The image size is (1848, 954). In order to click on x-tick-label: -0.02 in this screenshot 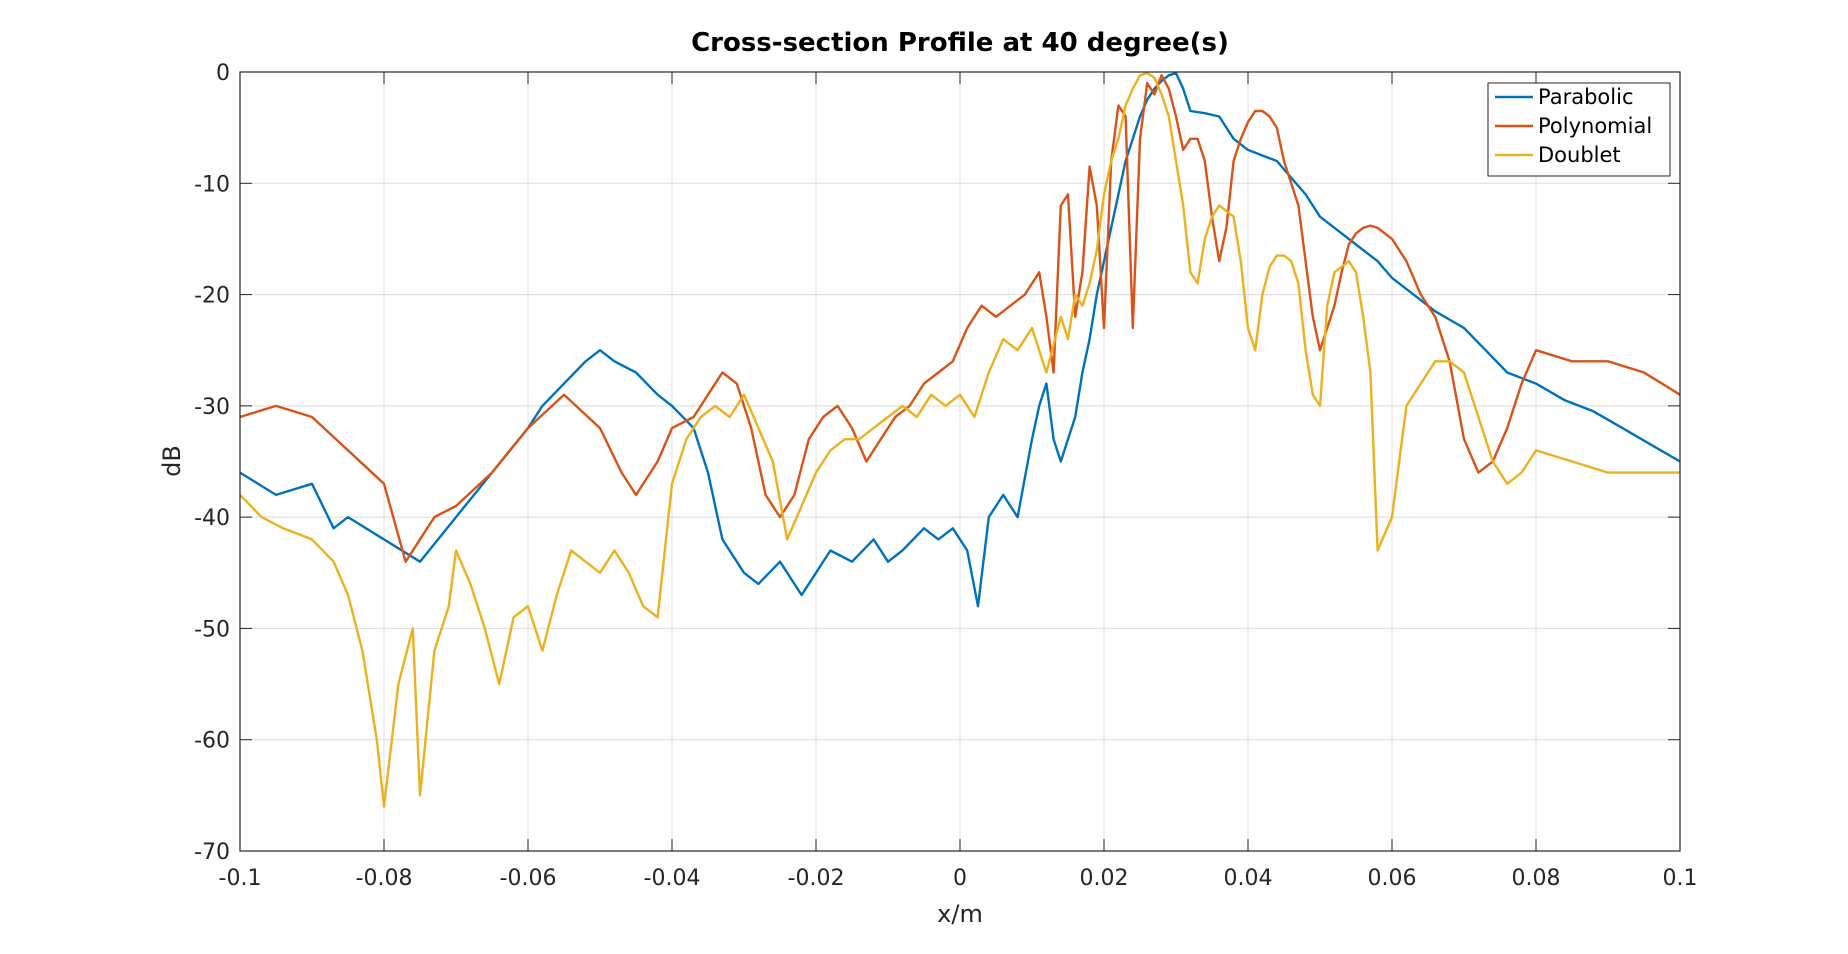, I will do `click(816, 878)`.